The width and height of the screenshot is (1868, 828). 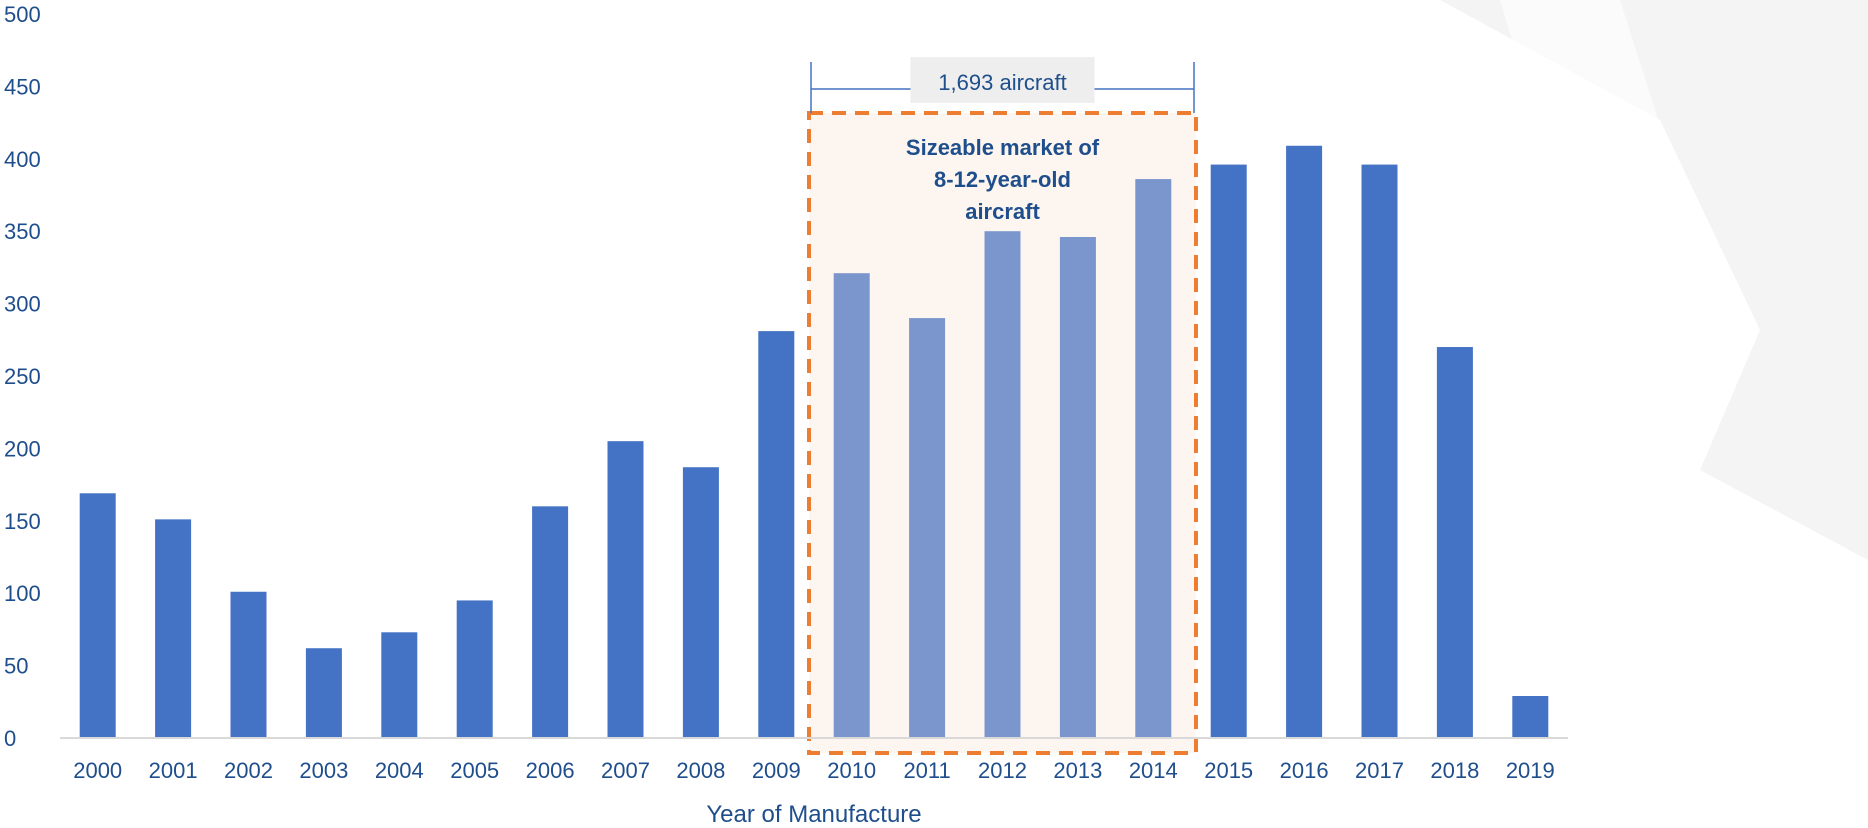 I want to click on bar-2011, so click(x=927, y=528).